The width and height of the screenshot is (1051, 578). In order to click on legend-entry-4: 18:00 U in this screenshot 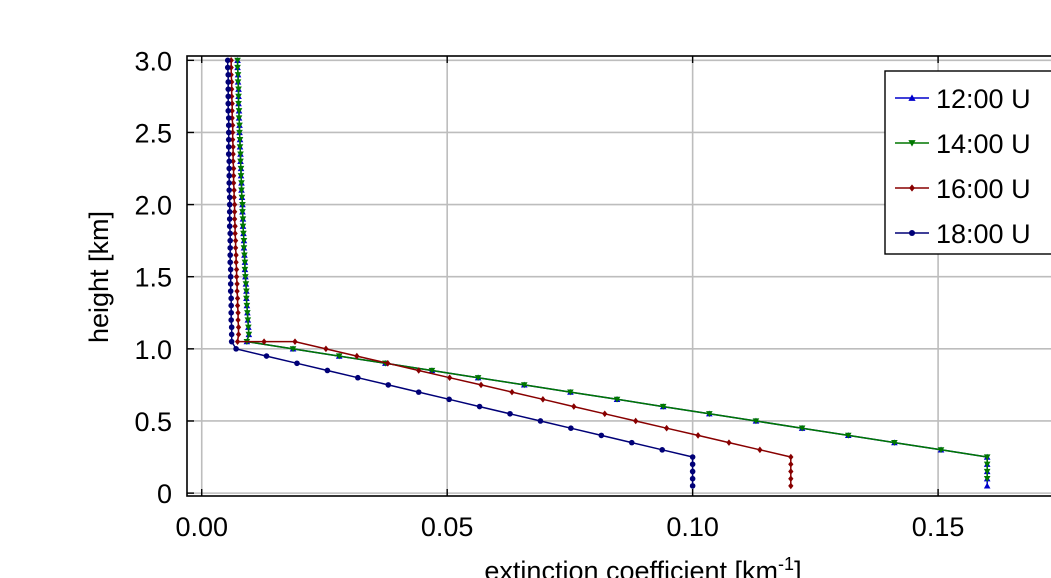, I will do `click(963, 234)`.